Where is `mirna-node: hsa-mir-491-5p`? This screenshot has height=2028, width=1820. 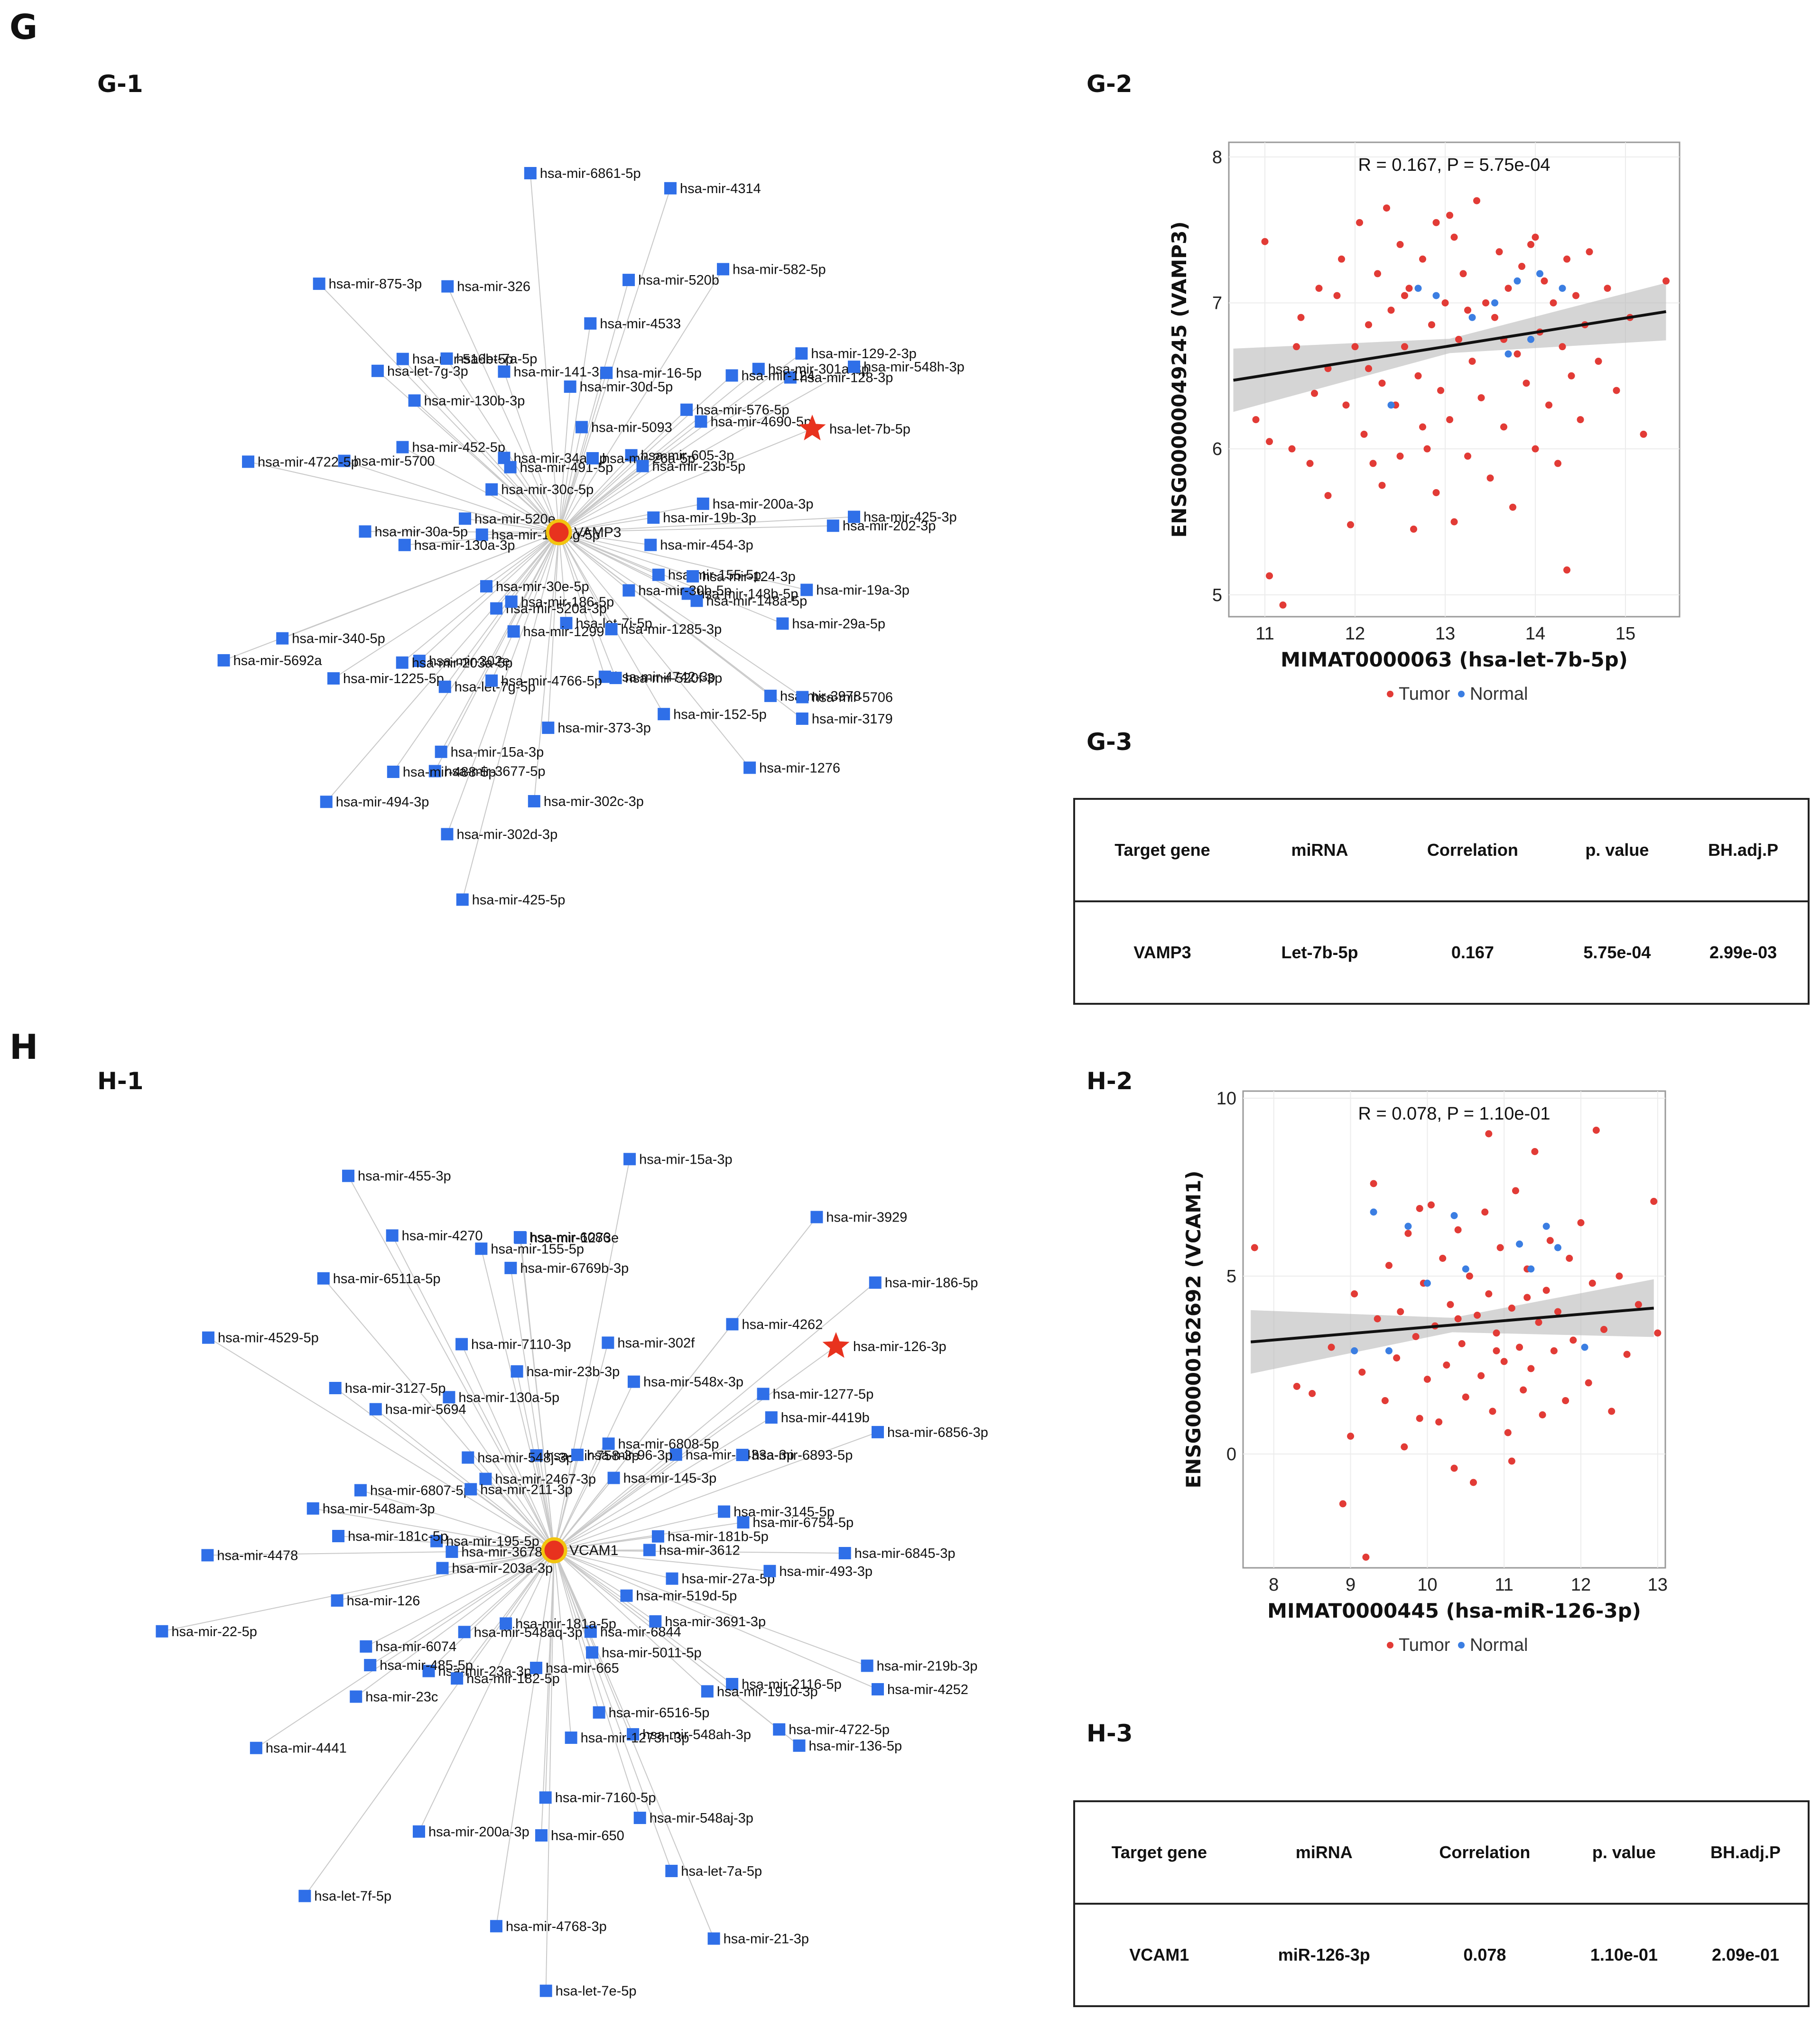
mirna-node: hsa-mir-491-5p is located at coordinates (558, 467).